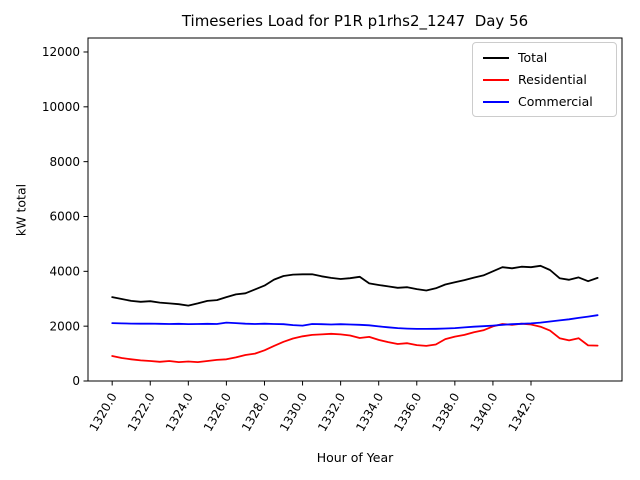 Image resolution: width=640 pixels, height=480 pixels. What do you see at coordinates (445, 412) in the screenshot?
I see `x-tick-label: 1338.0` at bounding box center [445, 412].